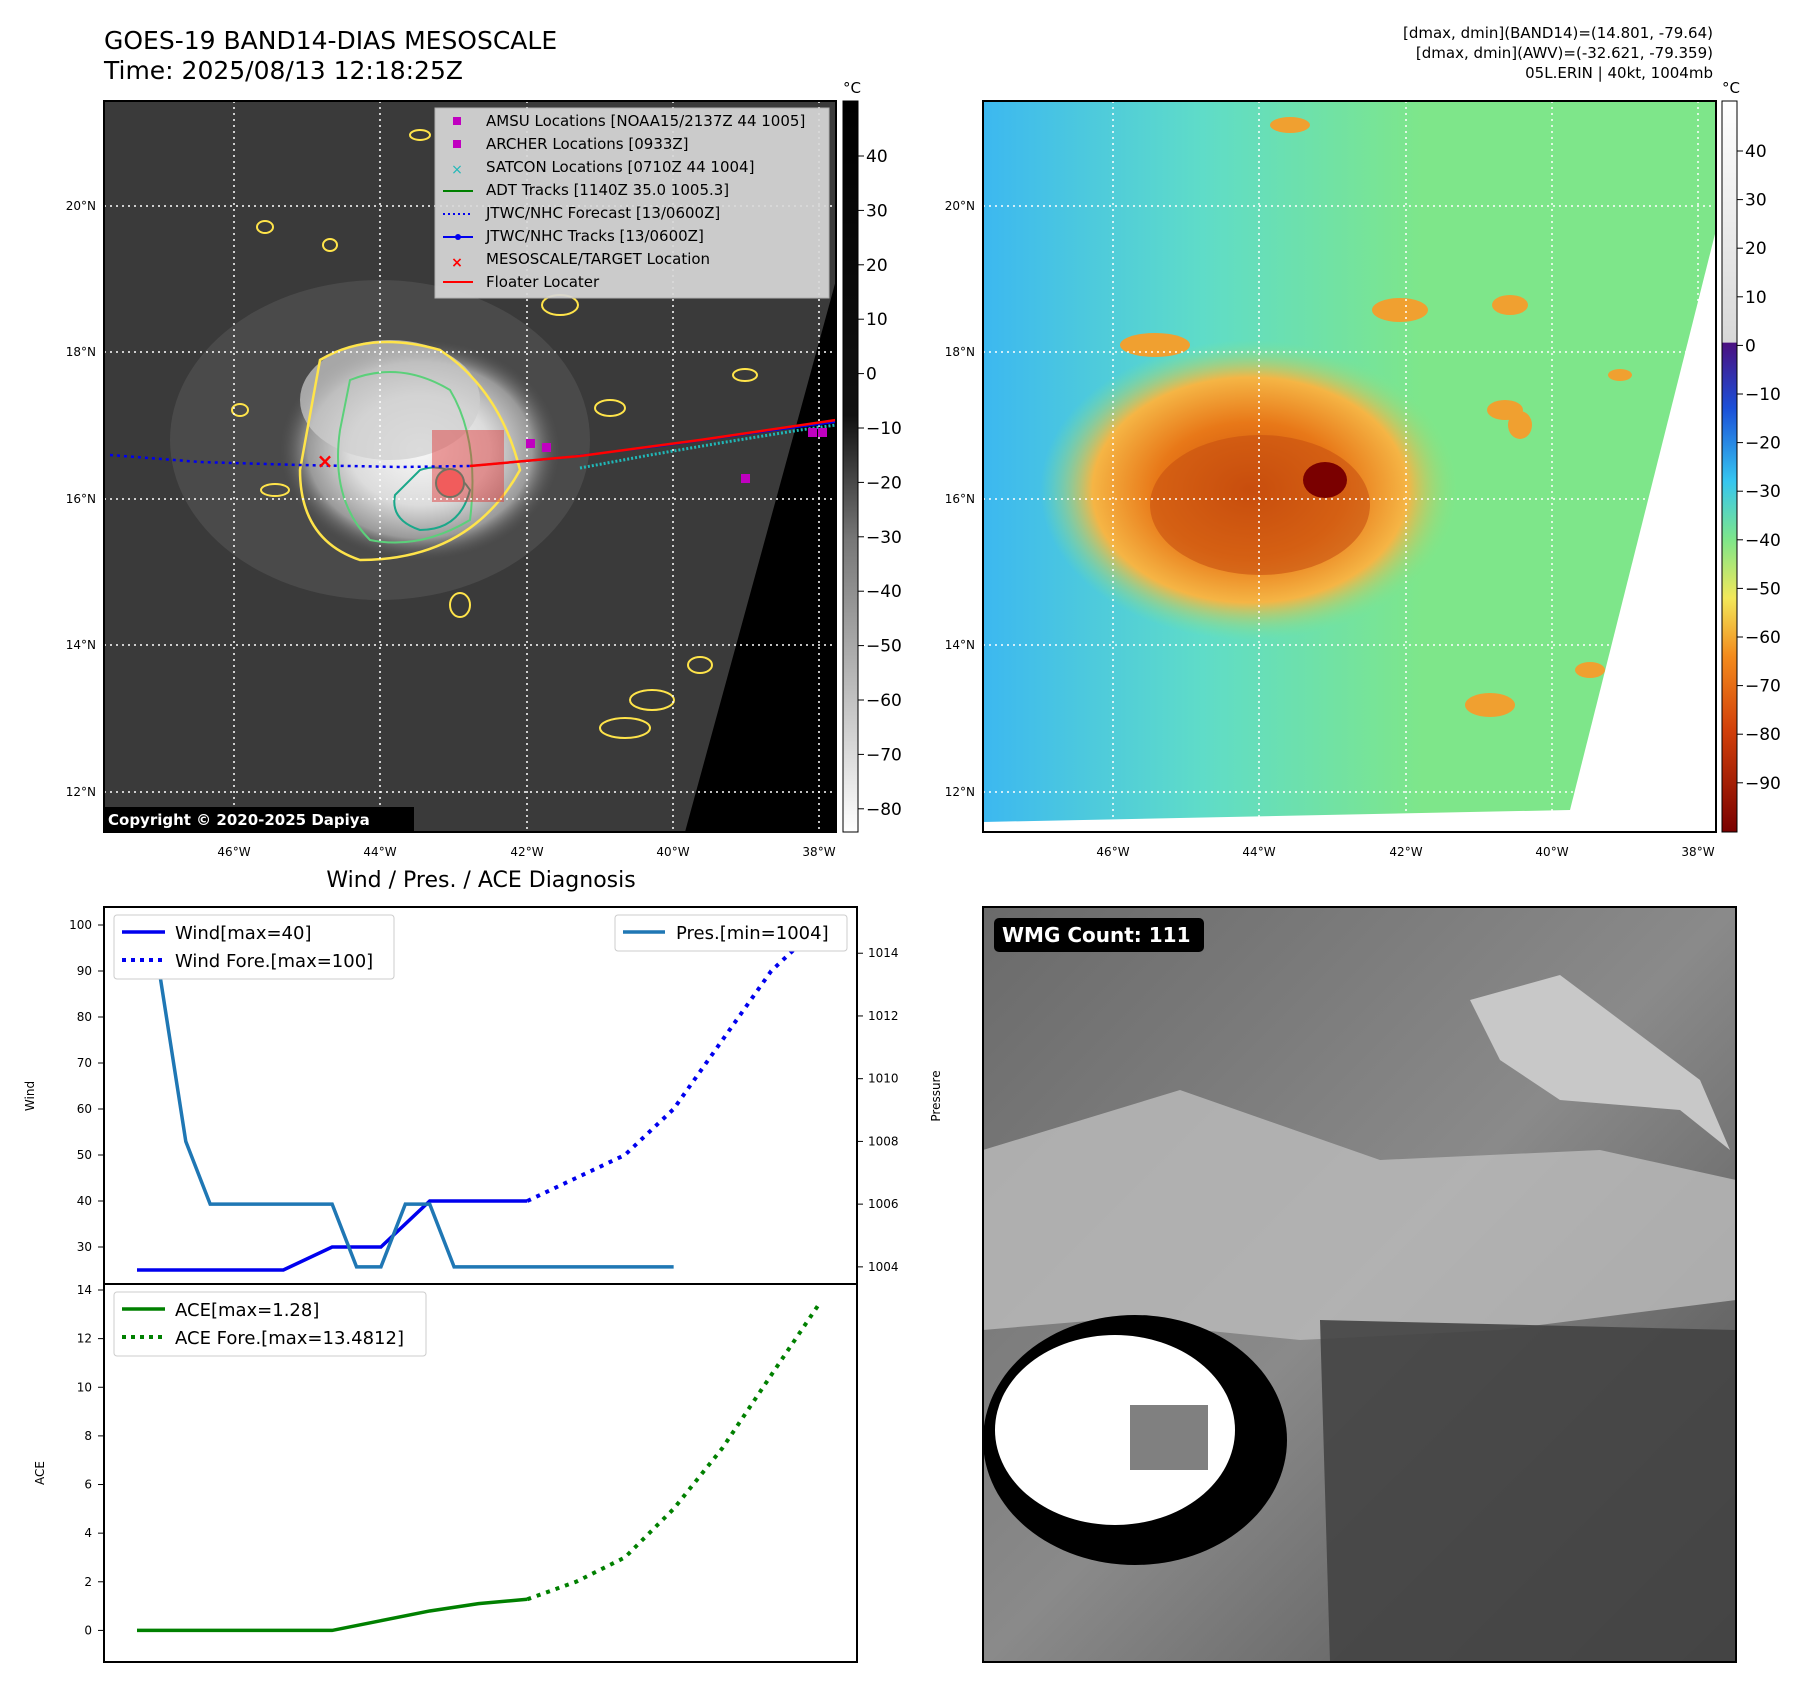 The height and width of the screenshot is (1690, 1797). What do you see at coordinates (883, 1079) in the screenshot?
I see `pressure-ytick-label: 1010` at bounding box center [883, 1079].